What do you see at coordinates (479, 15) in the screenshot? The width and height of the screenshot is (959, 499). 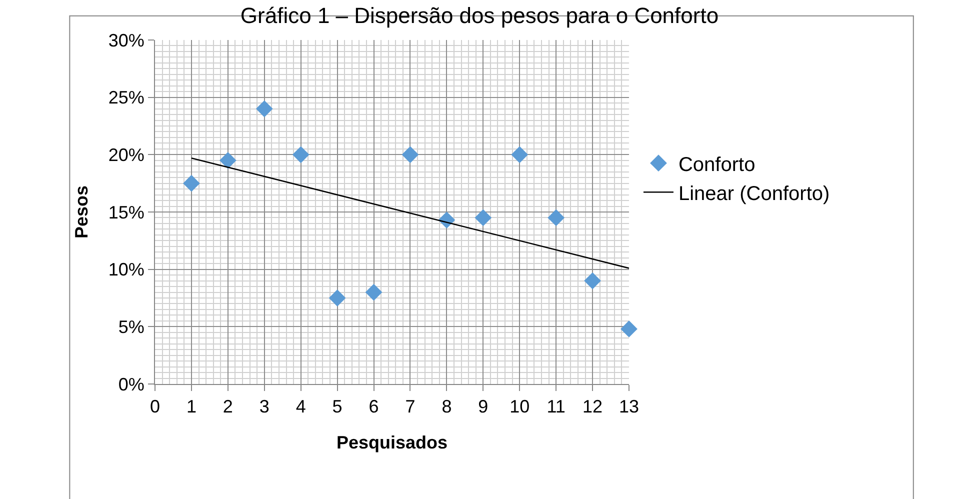 I see `chart-title: Gráfico 1 – Dispersão dos pesos para o Conforto` at bounding box center [479, 15].